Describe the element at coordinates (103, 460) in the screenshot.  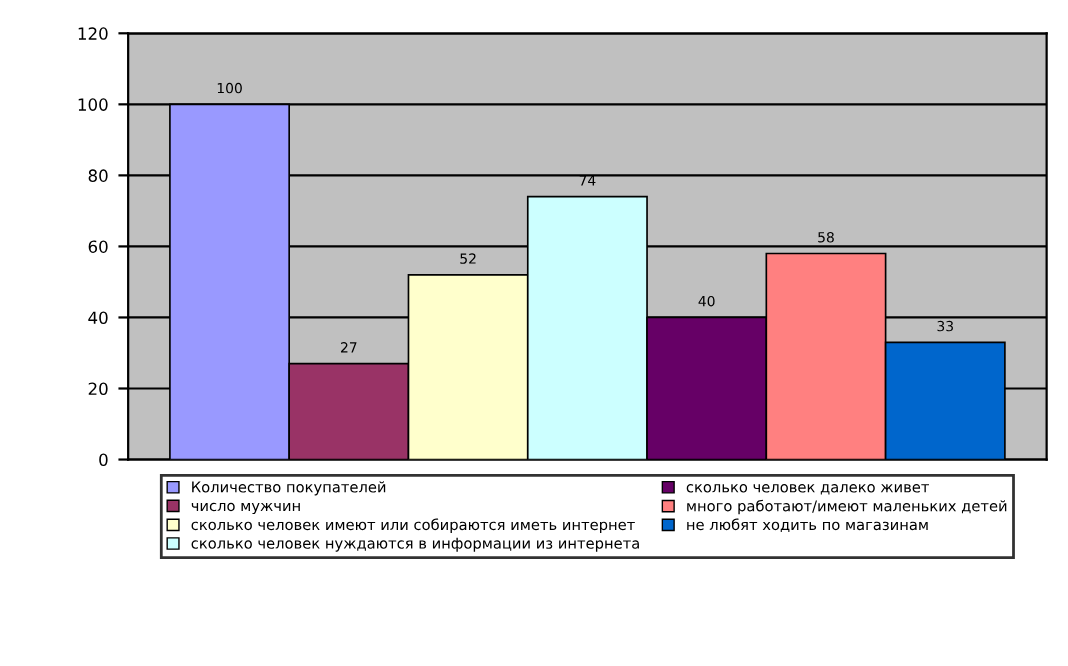
I see `y-tick-label: 0` at that location.